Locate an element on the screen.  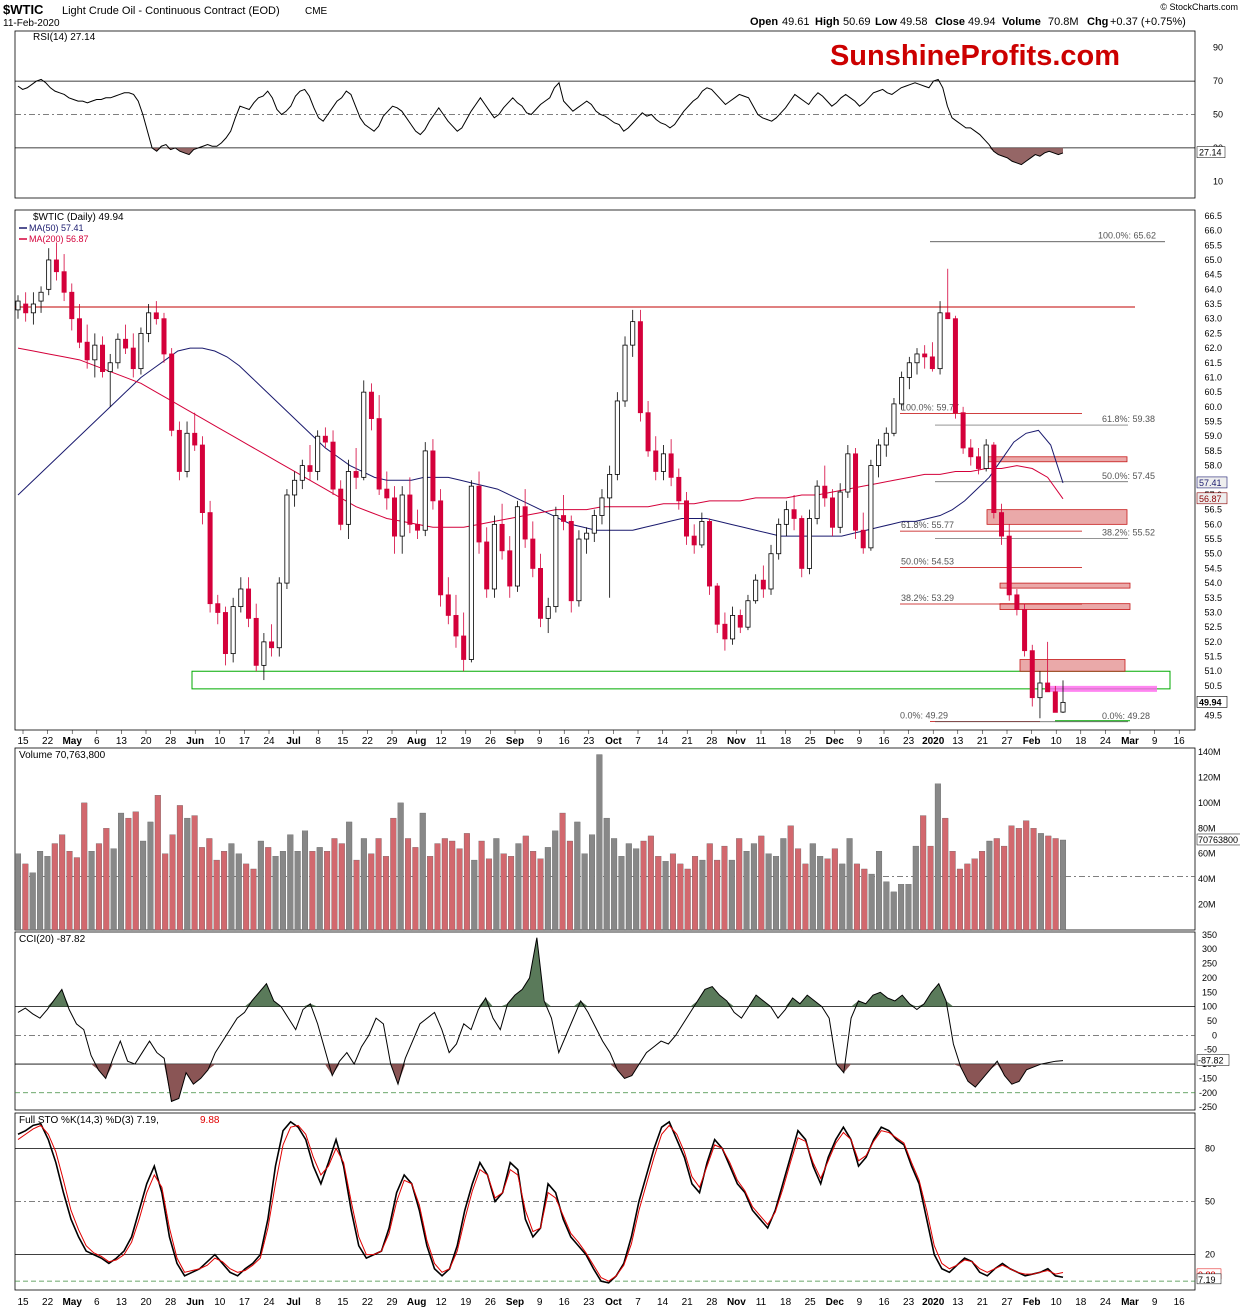
x-axis-label-bottom: 17 is located at coordinates (245, 1302).